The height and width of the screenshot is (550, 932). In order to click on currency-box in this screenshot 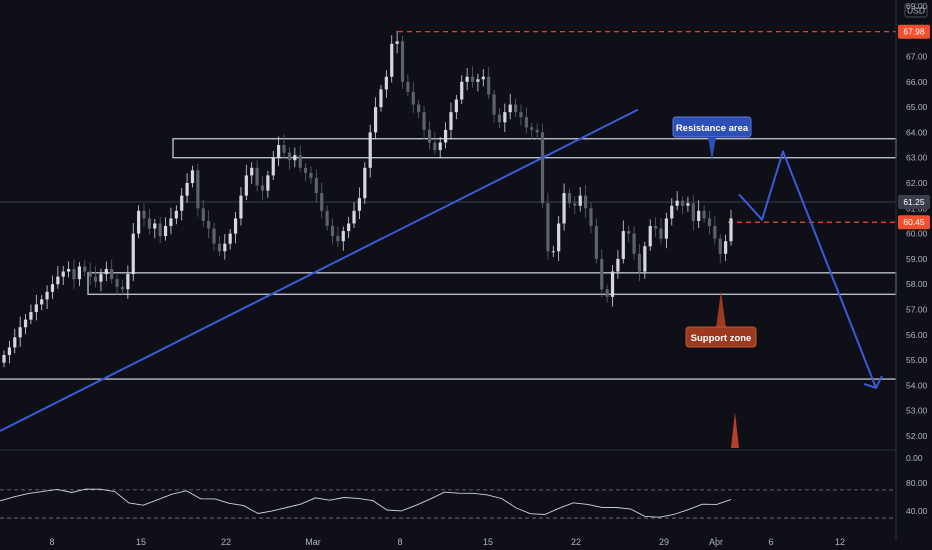, I will do `click(916, 10)`.